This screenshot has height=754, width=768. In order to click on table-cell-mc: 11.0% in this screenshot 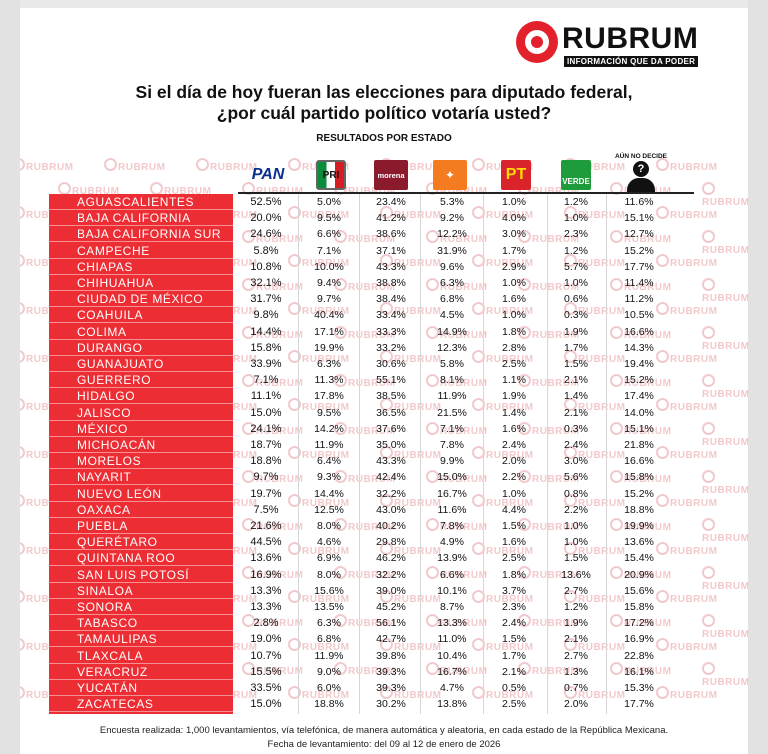, I will do `click(452, 639)`.